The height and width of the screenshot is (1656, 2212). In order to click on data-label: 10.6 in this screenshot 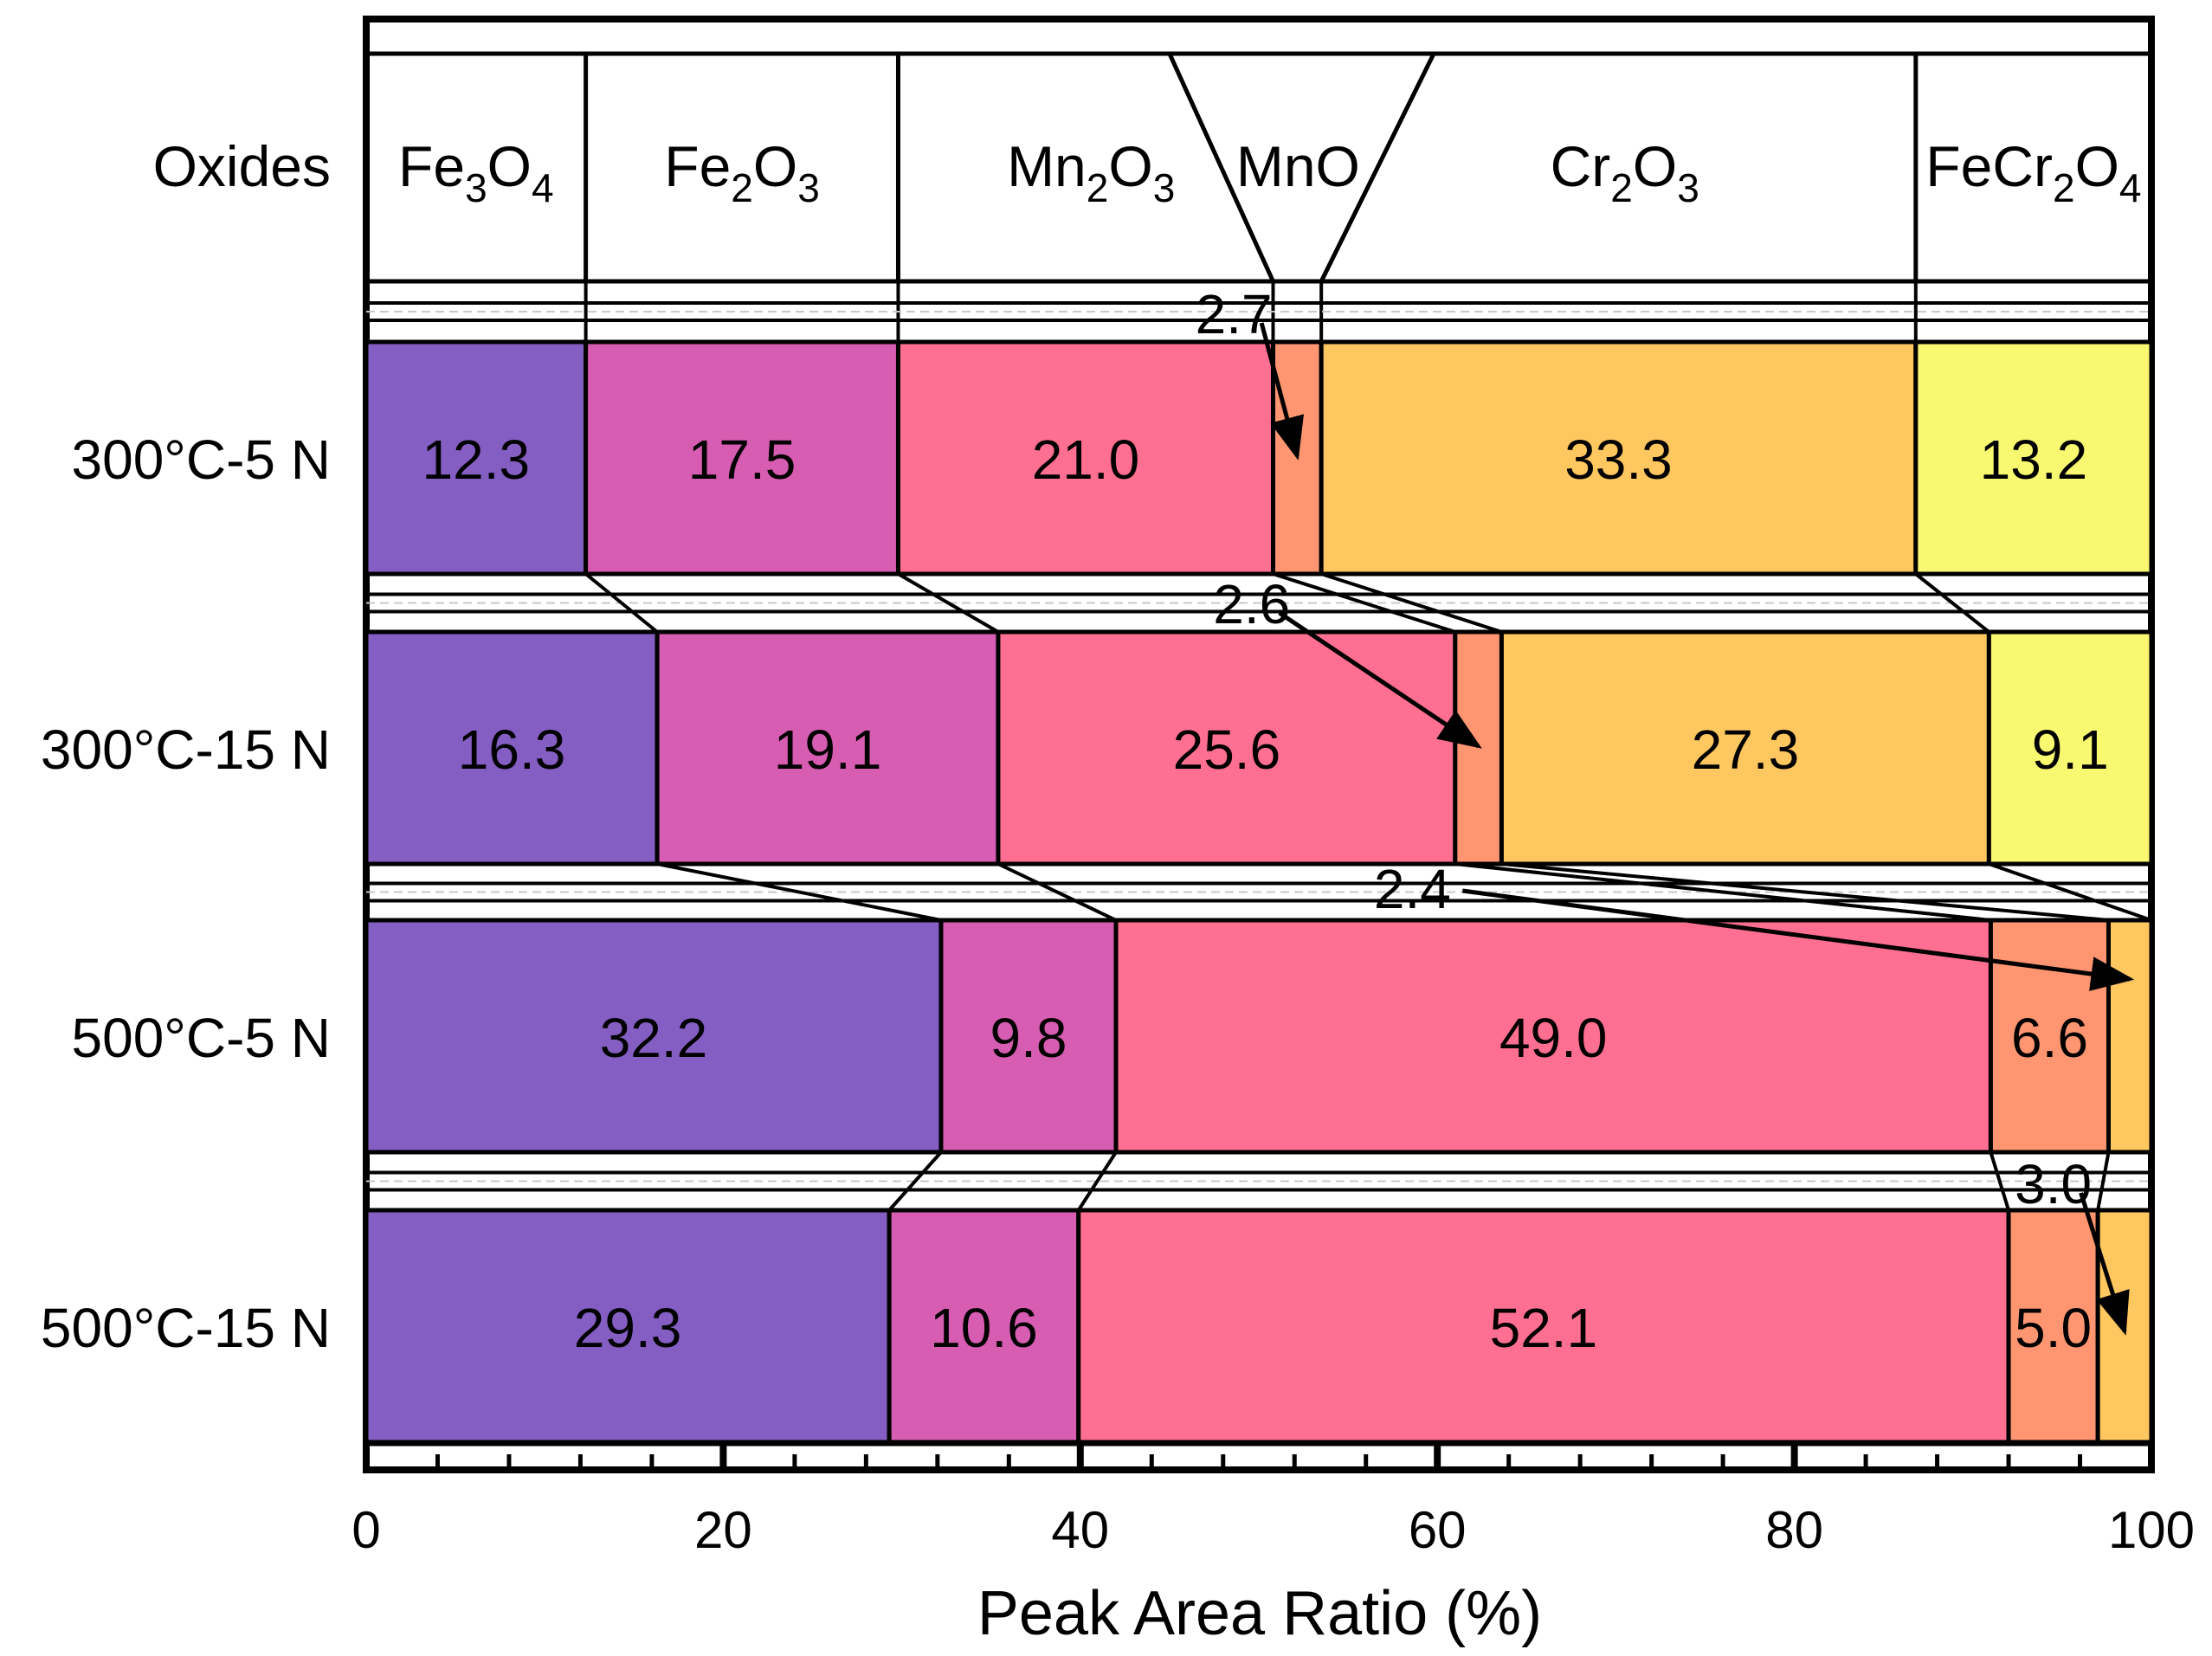, I will do `click(984, 1328)`.